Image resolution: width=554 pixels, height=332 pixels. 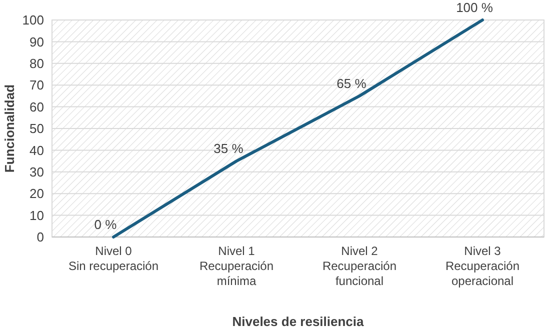 What do you see at coordinates (37, 215) in the screenshot?
I see `y-tick-label: 10` at bounding box center [37, 215].